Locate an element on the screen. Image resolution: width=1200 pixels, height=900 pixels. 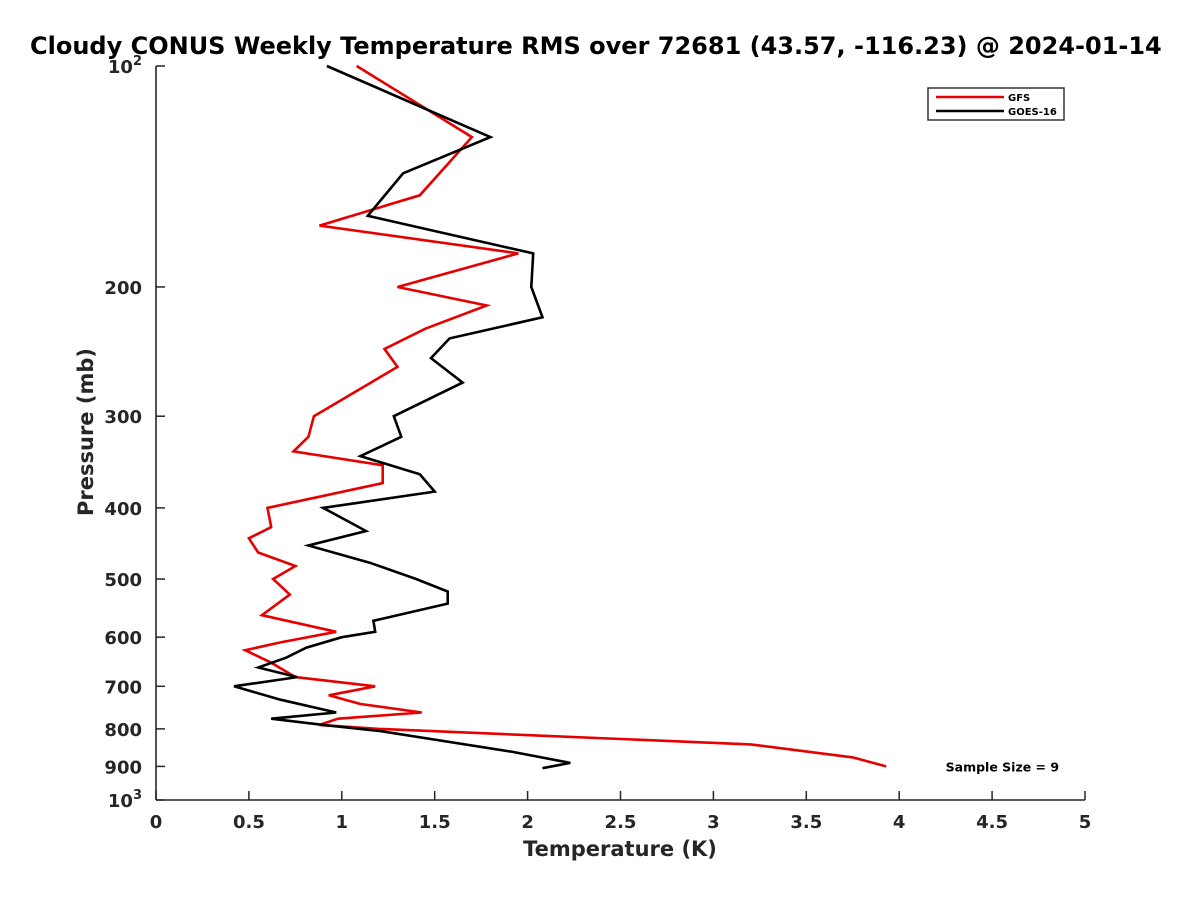
y-tick-label: 600 is located at coordinates (123, 638).